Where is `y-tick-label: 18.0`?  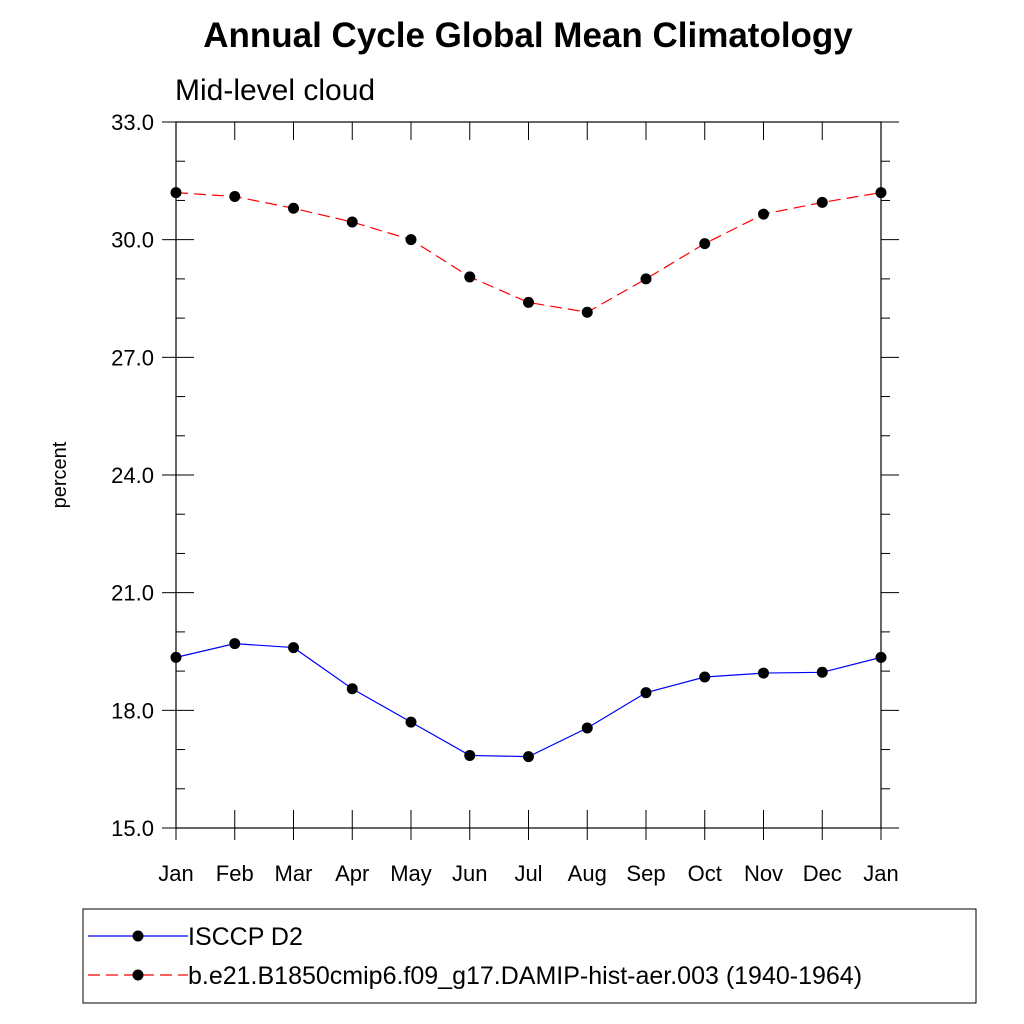 y-tick-label: 18.0 is located at coordinates (132, 710).